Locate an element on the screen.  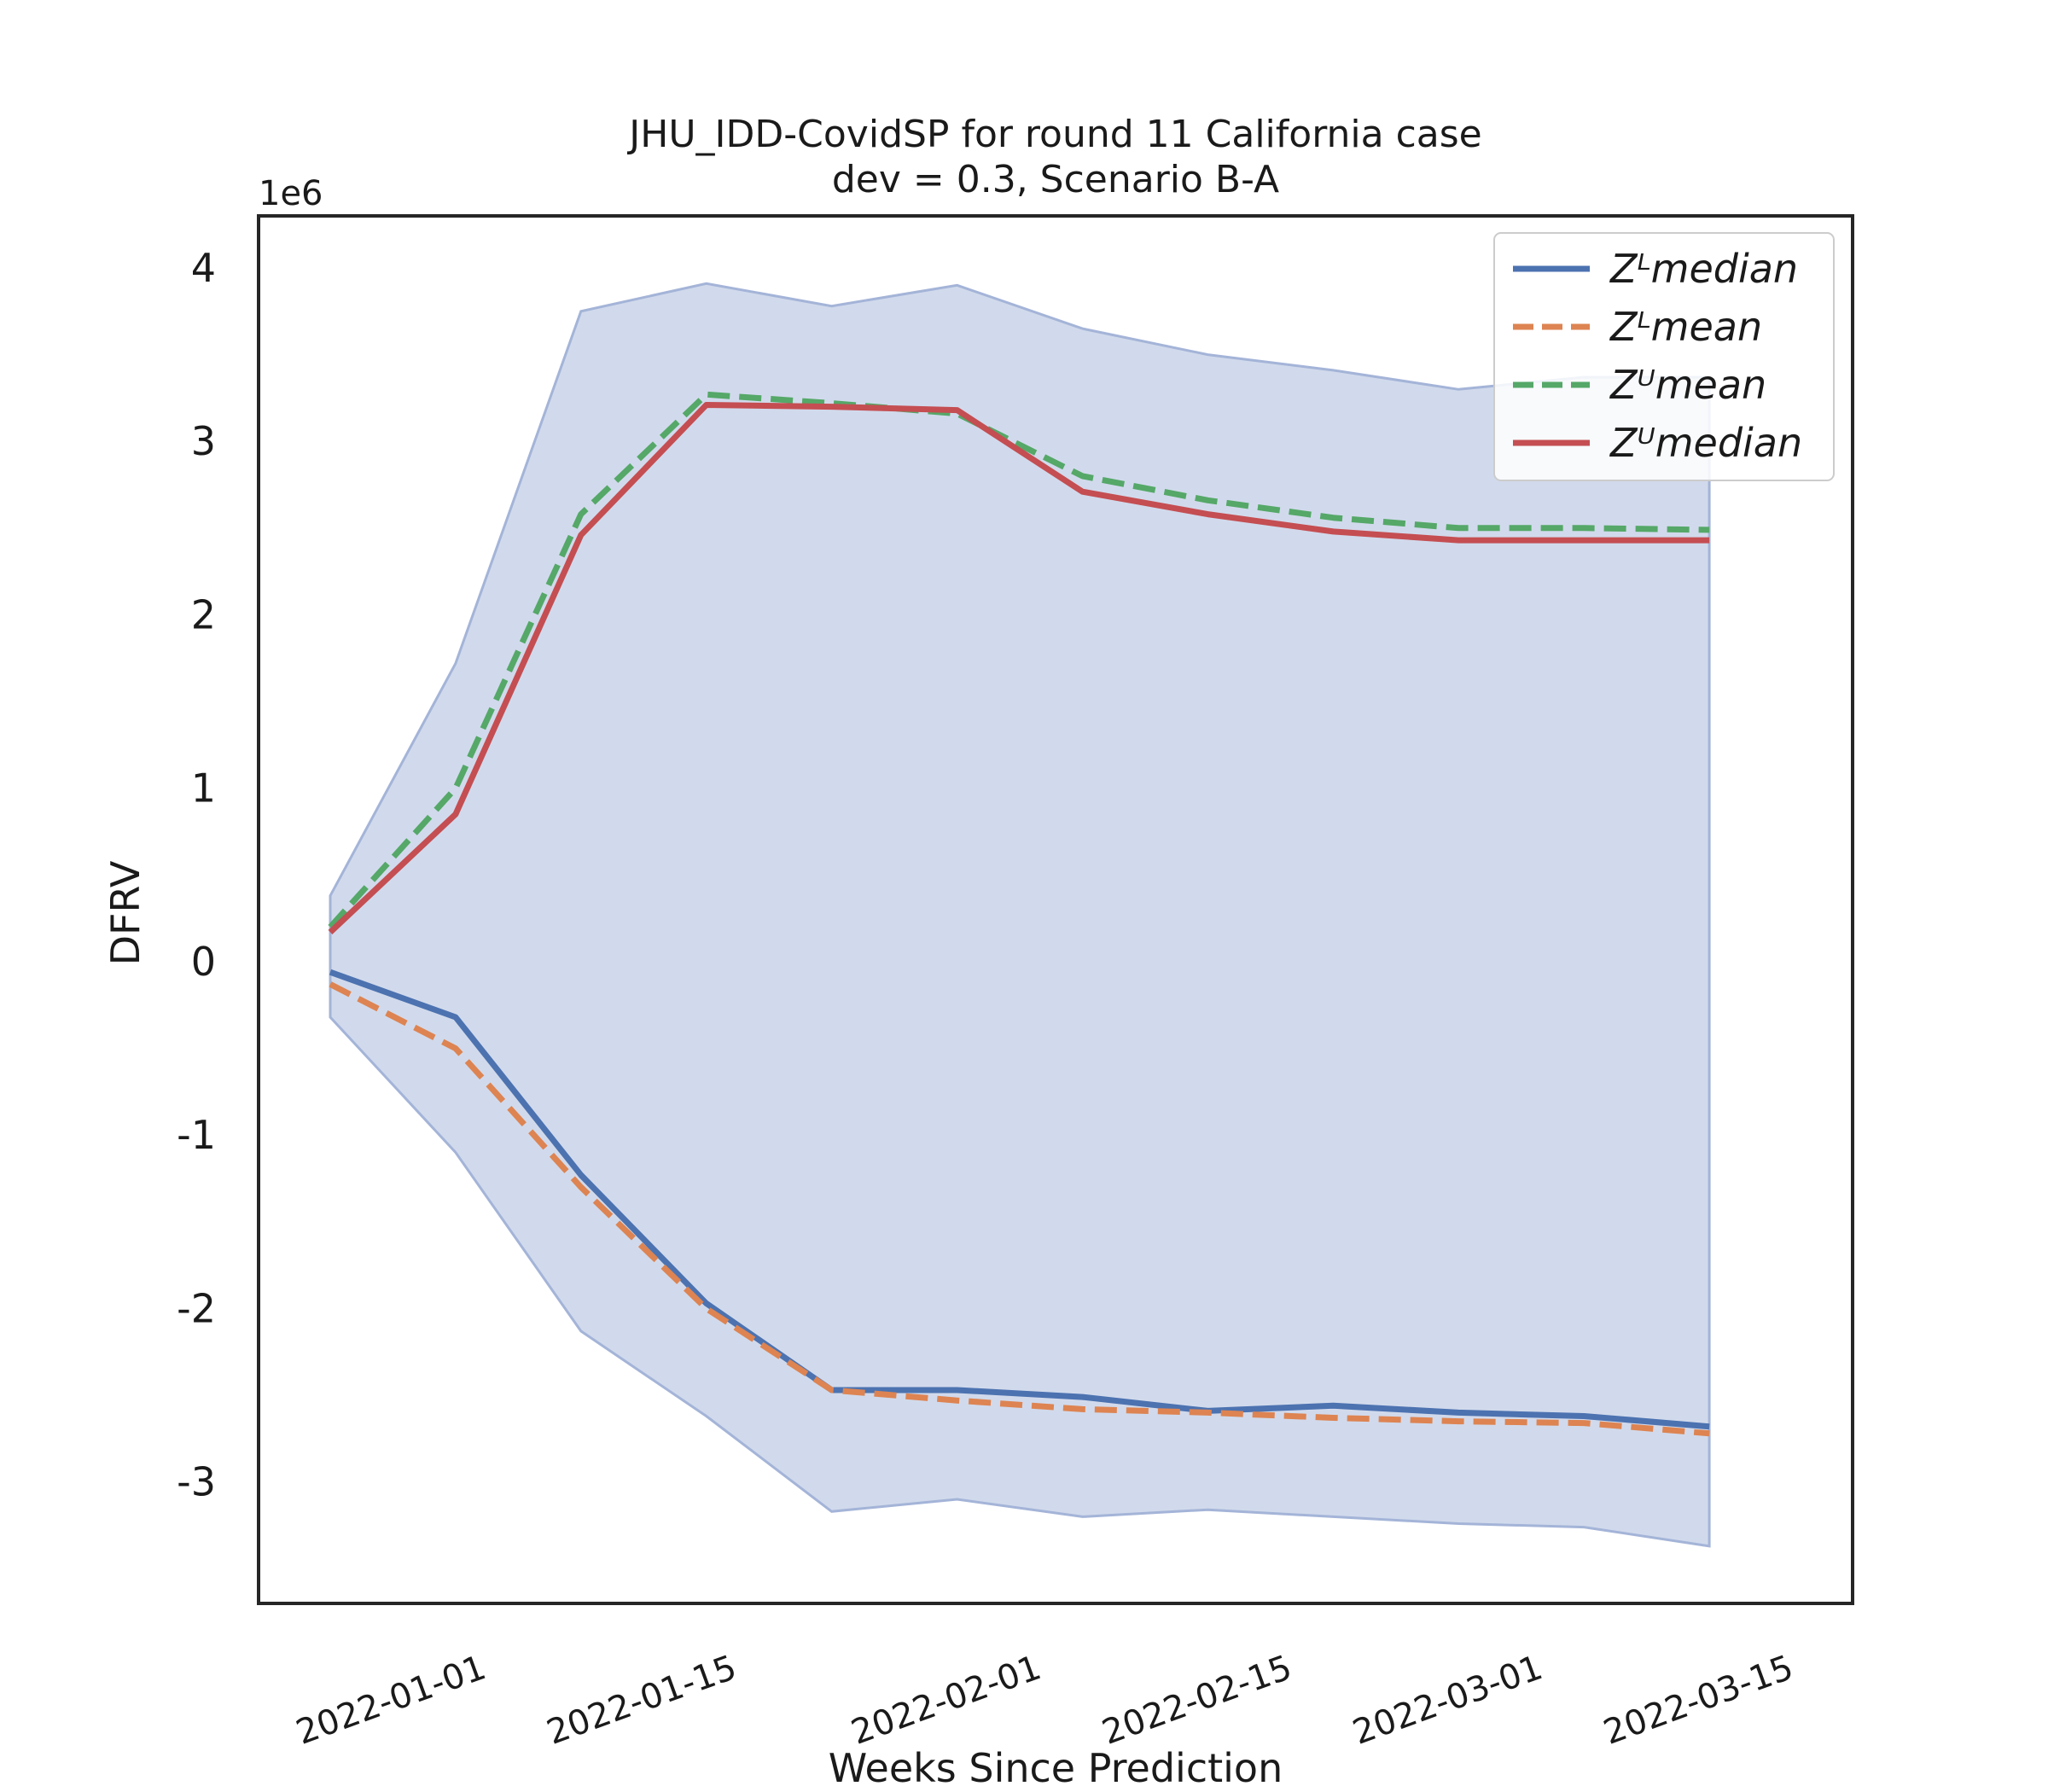
legend-label-2: Zᵁmean is located at coordinates (1687, 385).